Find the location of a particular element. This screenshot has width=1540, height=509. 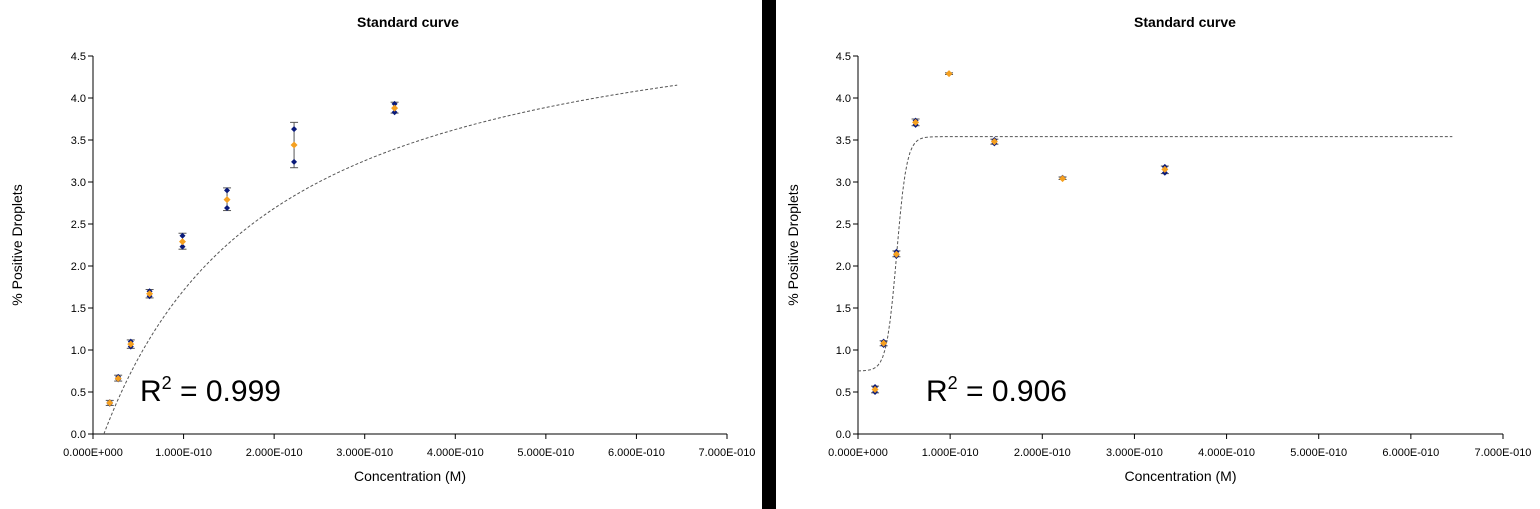

r-squared-annotation: R2 = 0.999 is located at coordinates (210, 390).